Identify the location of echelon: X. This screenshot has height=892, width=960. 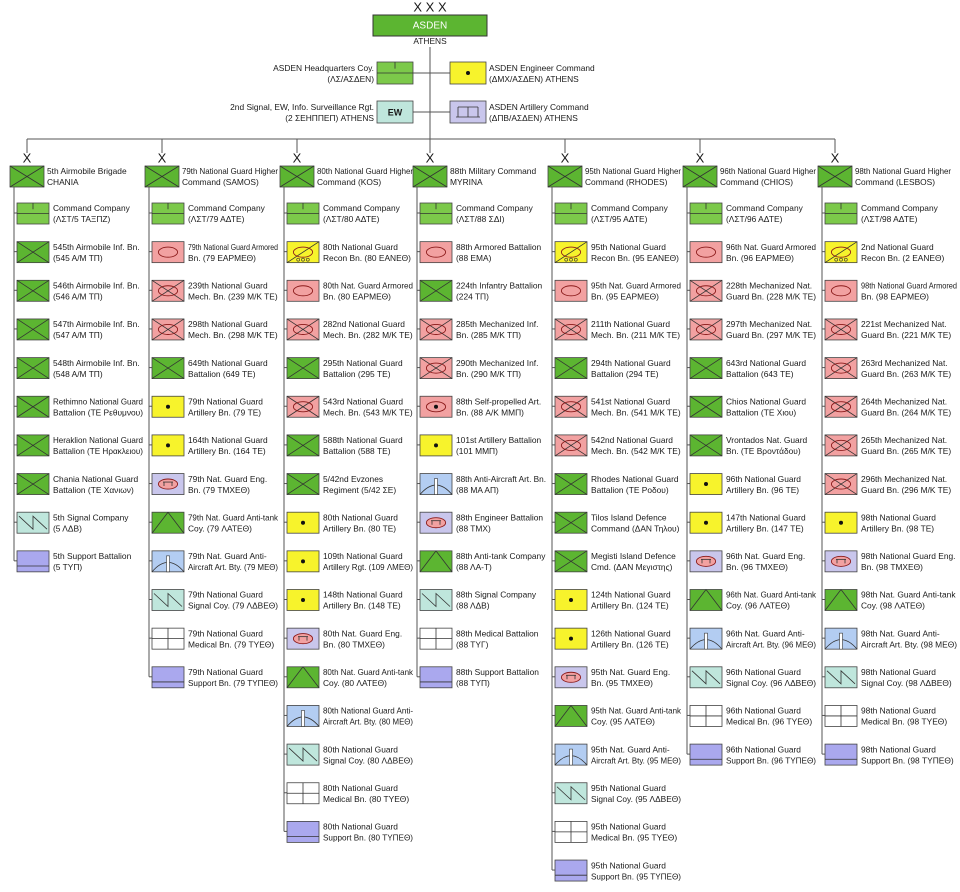
(835, 157).